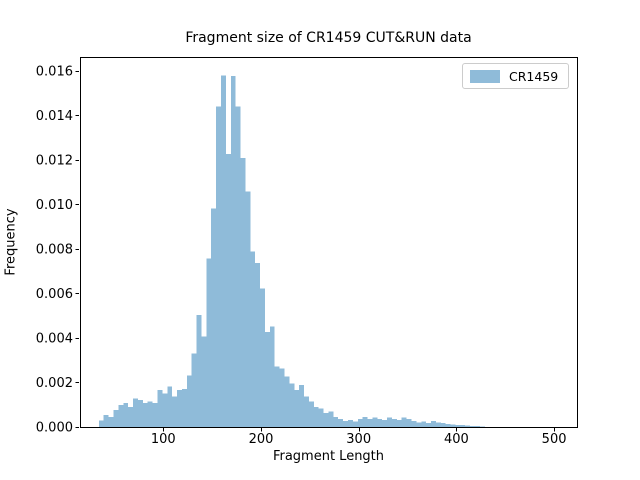 The height and width of the screenshot is (480, 640). What do you see at coordinates (54, 116) in the screenshot?
I see `y-tick-label: 0.014` at bounding box center [54, 116].